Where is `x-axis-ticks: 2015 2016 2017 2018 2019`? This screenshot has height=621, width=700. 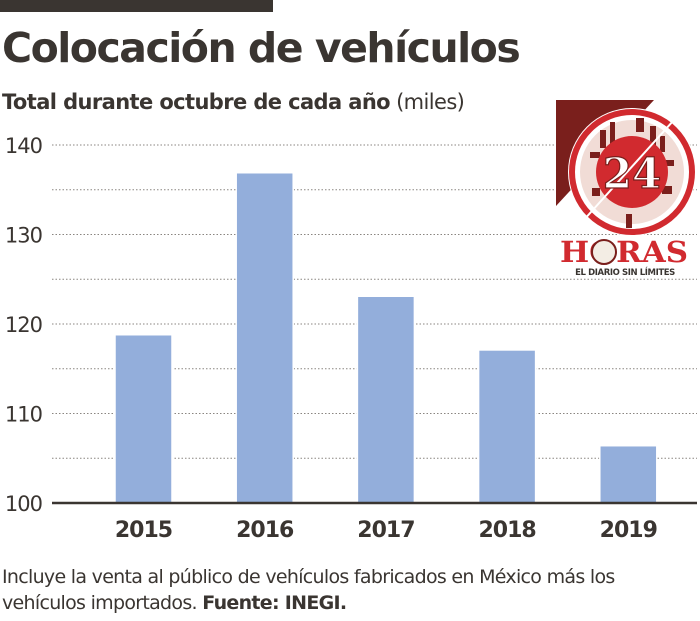 x-axis-ticks: 2015 2016 2017 2018 2019 is located at coordinates (386, 530).